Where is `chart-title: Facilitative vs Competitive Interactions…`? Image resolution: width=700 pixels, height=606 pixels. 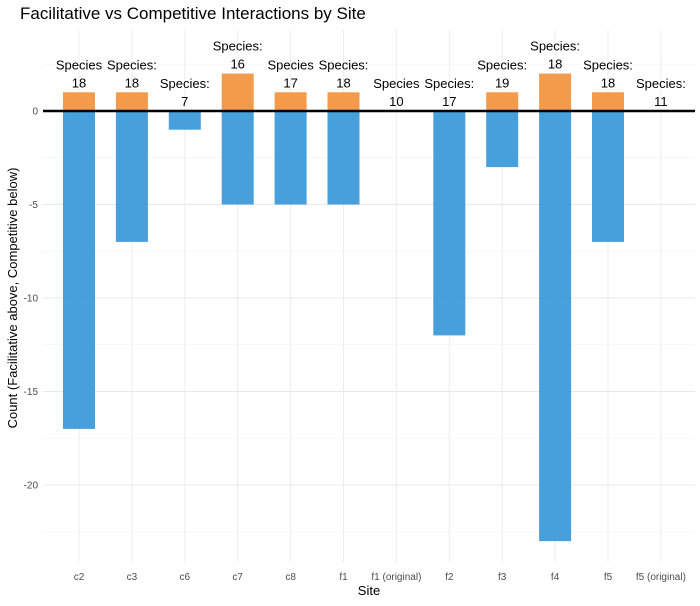
chart-title: Facilitative vs Competitive Interactions… is located at coordinates (193, 13).